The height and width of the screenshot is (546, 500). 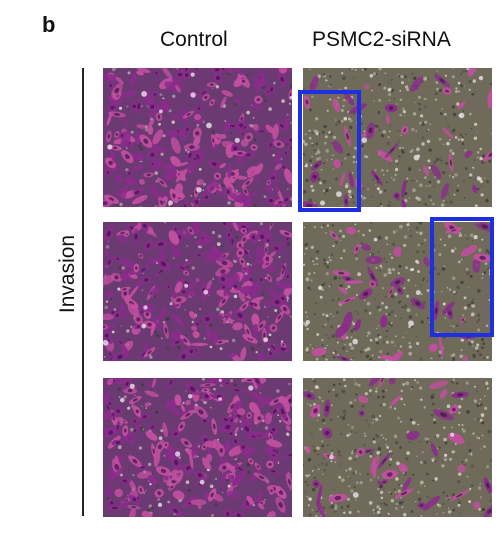 I want to click on row-divider-line, so click(x=83, y=292).